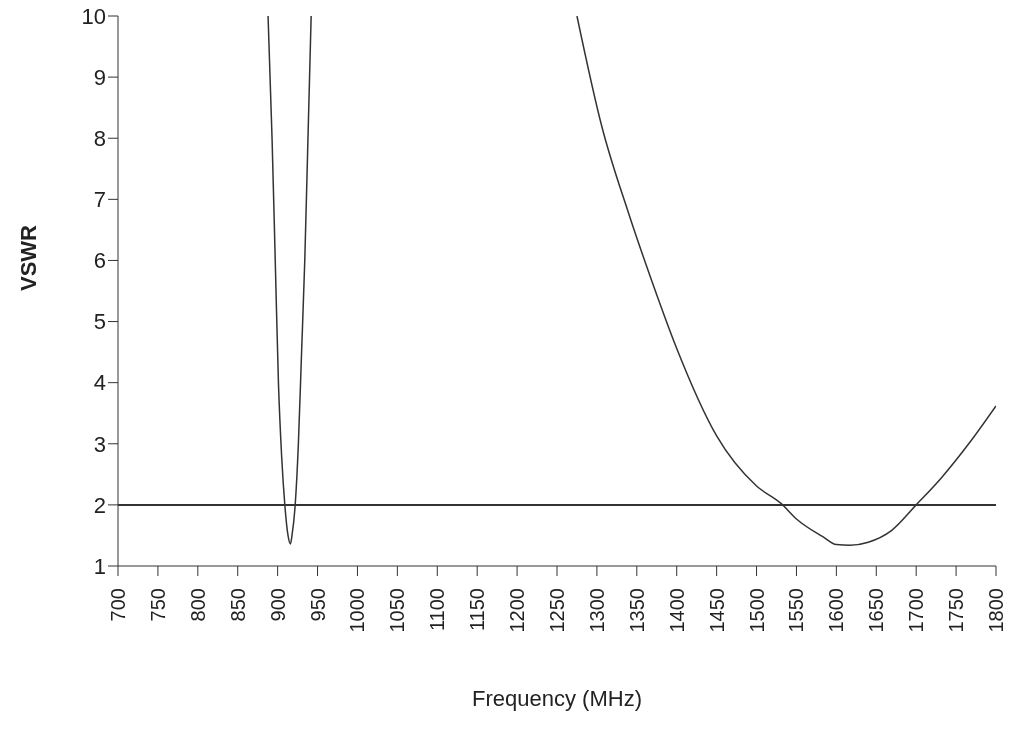  What do you see at coordinates (99, 322) in the screenshot?
I see `y-tick-label: 5` at bounding box center [99, 322].